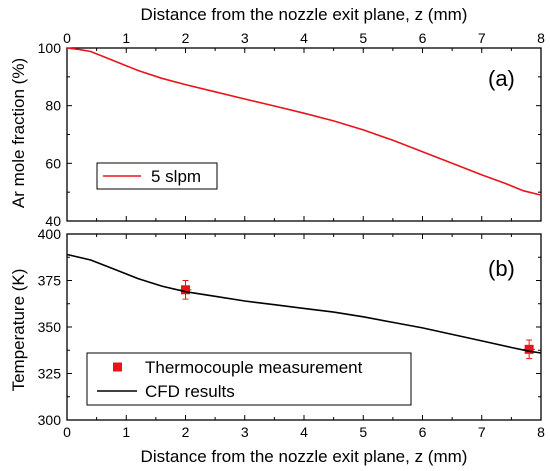  I want to click on y-tick-label: 60, so click(53, 163).